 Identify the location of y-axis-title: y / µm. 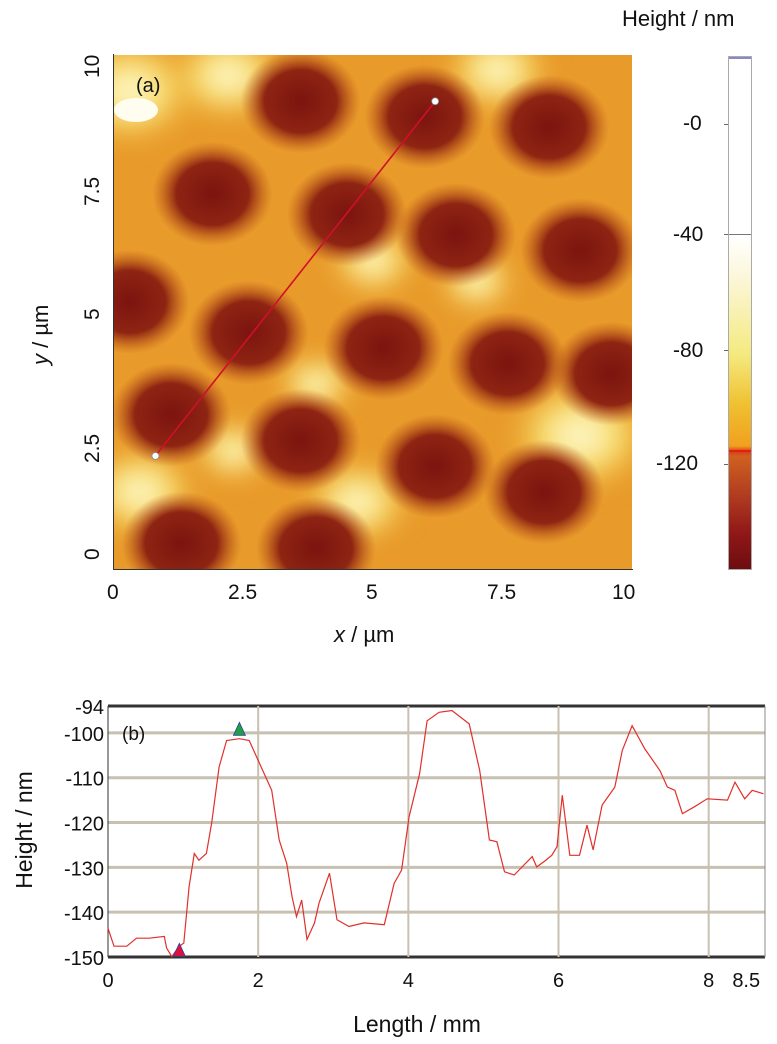
(41, 335).